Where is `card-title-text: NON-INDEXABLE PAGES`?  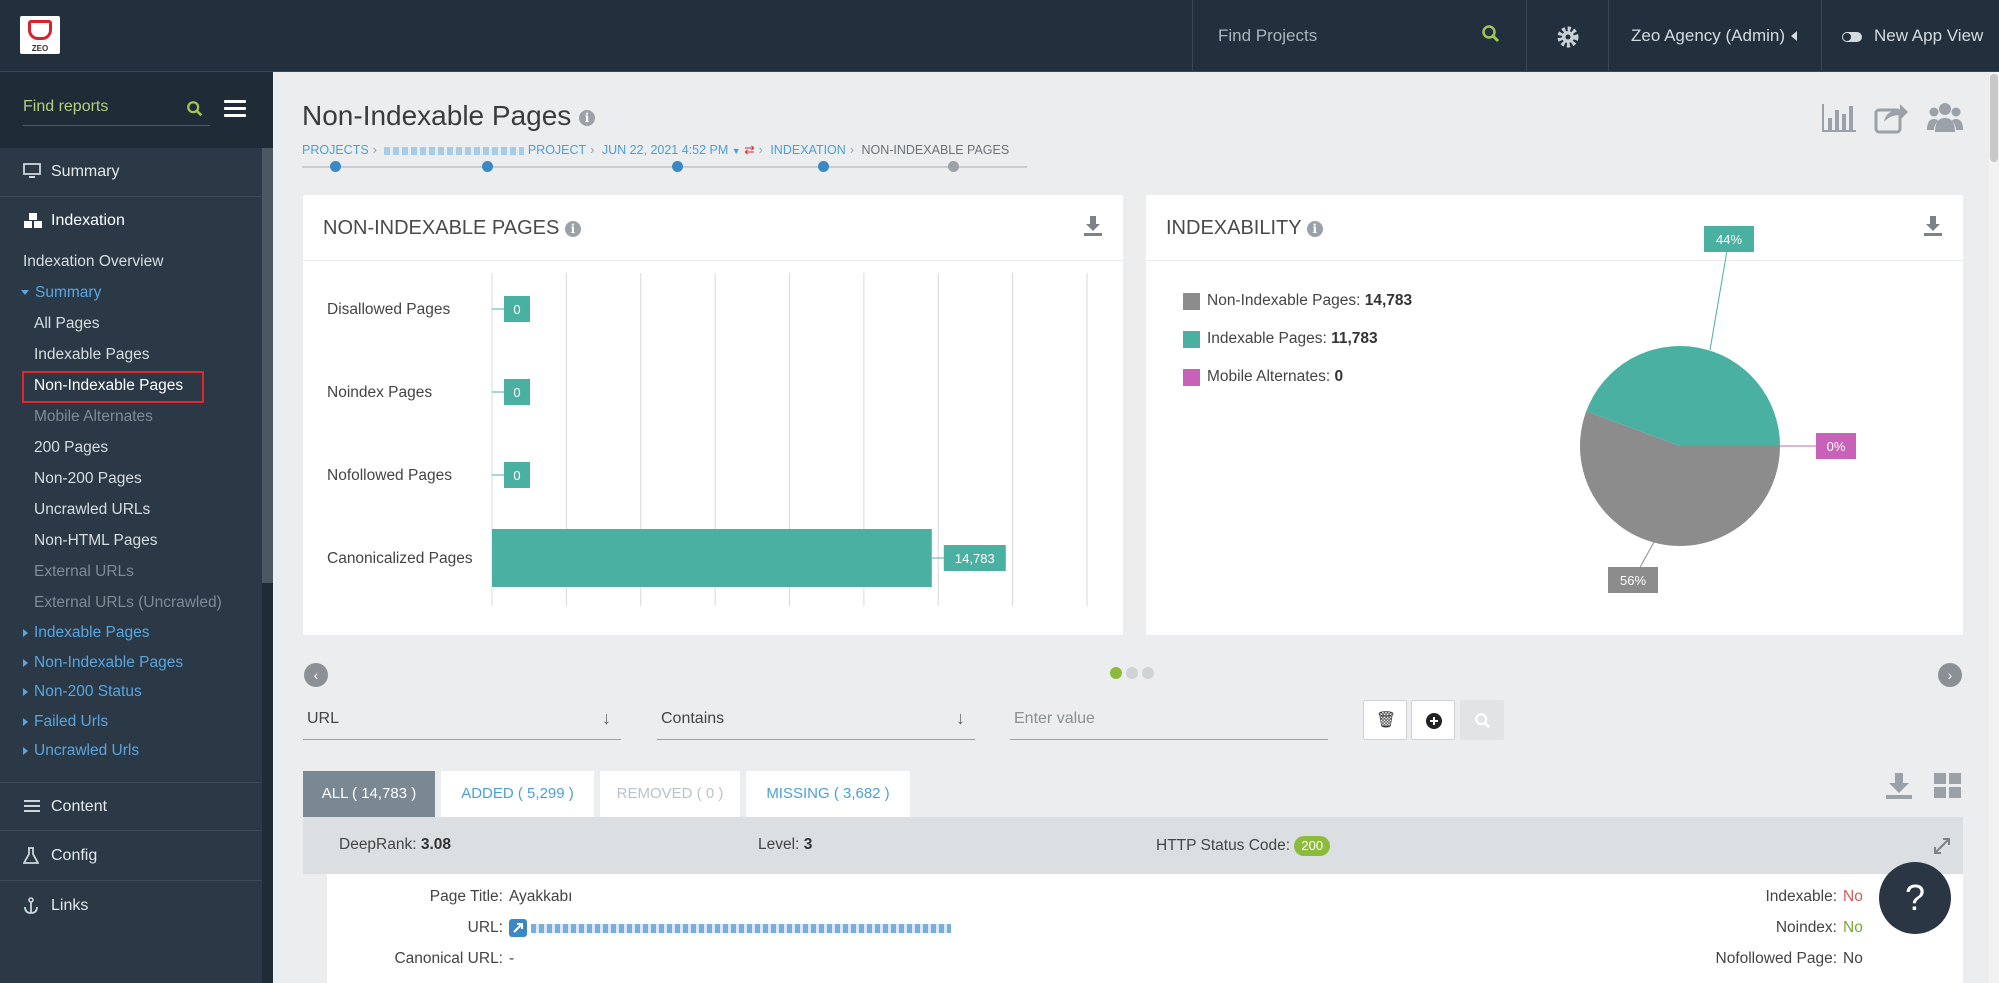
card-title-text: NON-INDEXABLE PAGES is located at coordinates (441, 228).